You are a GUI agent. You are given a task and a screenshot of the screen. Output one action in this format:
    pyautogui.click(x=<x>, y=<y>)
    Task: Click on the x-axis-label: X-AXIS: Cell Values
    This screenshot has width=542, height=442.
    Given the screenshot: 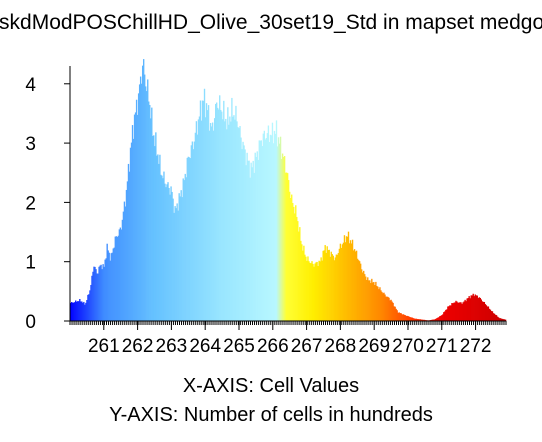 What is the action you would take?
    pyautogui.click(x=271, y=386)
    